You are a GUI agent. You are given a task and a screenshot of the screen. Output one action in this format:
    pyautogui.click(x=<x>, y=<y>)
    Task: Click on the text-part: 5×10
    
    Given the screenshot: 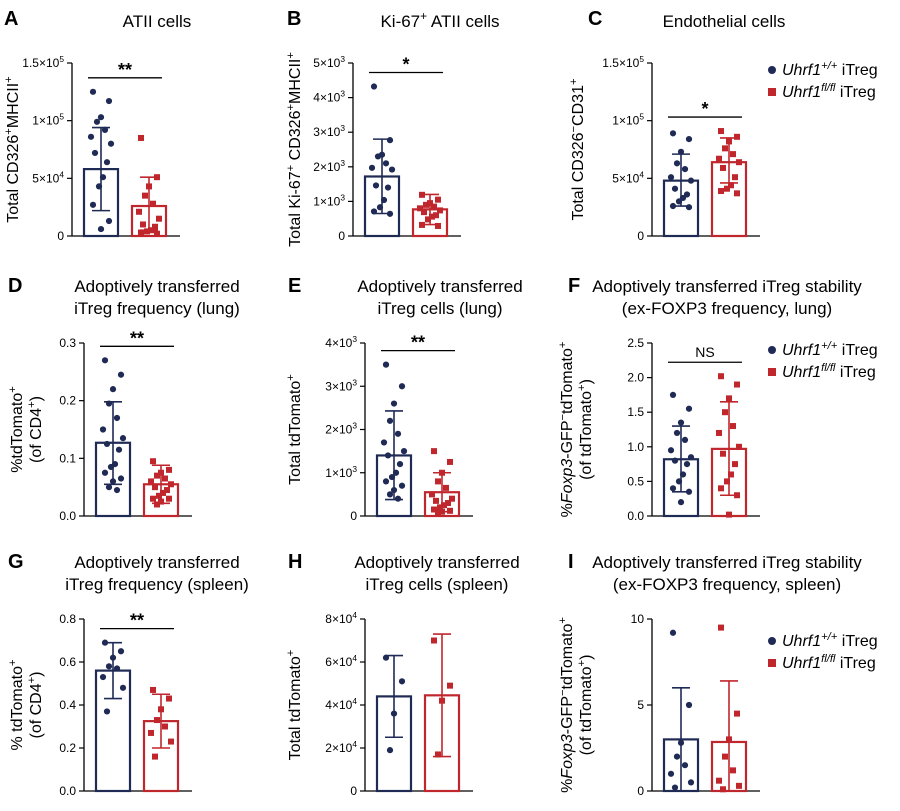 What is the action you would take?
    pyautogui.click(x=625, y=178)
    